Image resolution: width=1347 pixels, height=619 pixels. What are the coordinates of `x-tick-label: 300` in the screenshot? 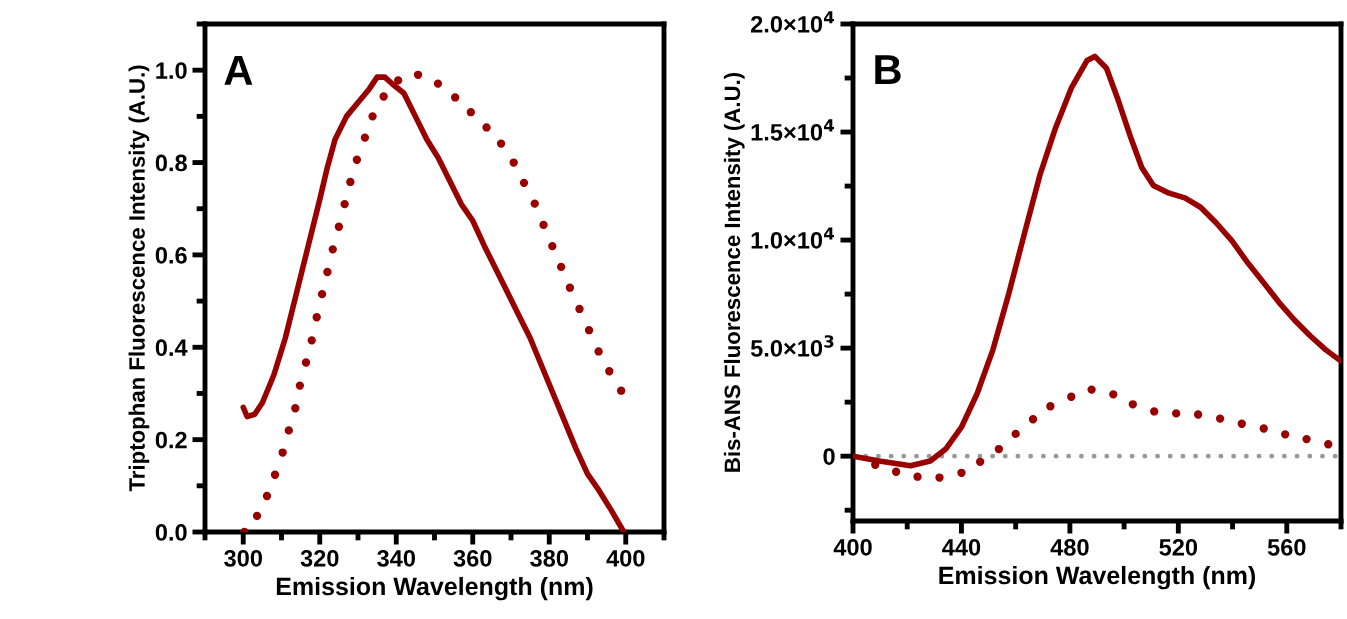 It's located at (243, 558).